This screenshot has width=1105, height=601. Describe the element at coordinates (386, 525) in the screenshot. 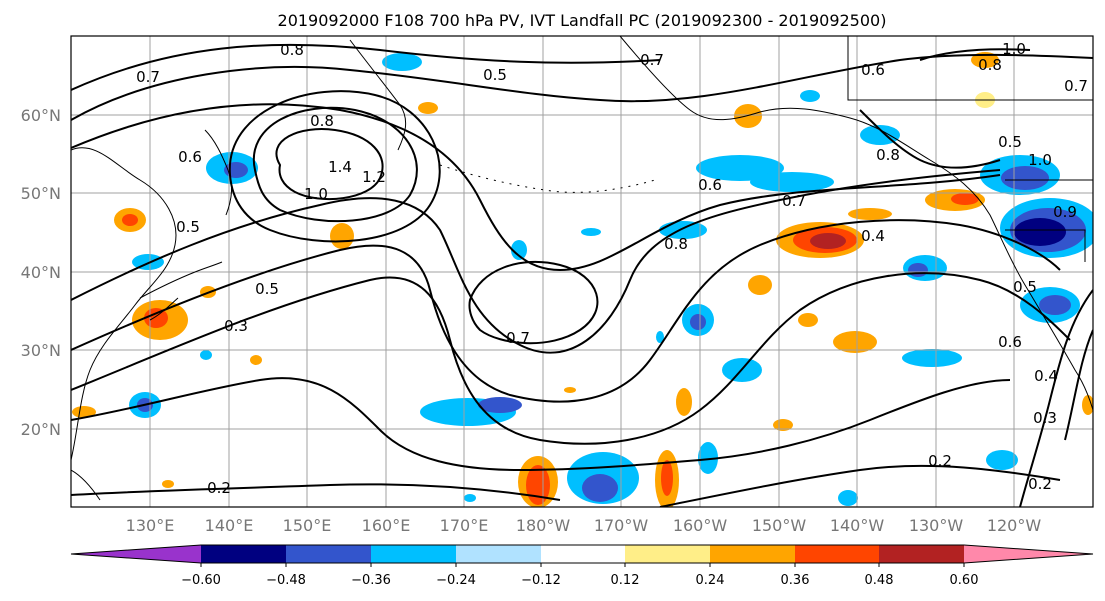

I see `lon-label: 160°E` at that location.